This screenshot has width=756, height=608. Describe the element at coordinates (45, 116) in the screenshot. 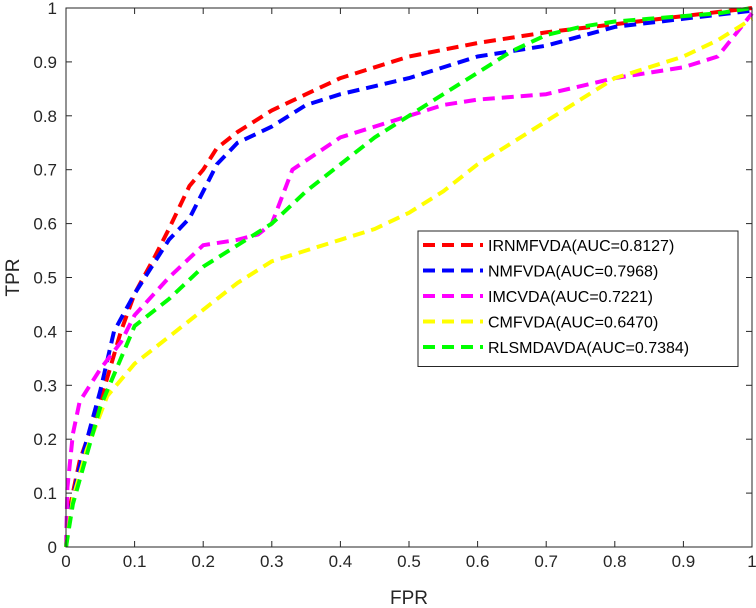

I see `y-tick-label: 0.8` at that location.